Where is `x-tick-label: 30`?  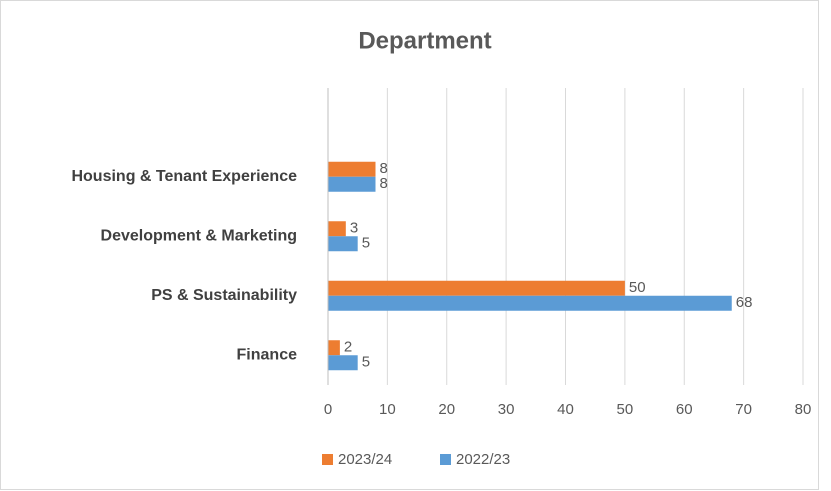 x-tick-label: 30 is located at coordinates (506, 409).